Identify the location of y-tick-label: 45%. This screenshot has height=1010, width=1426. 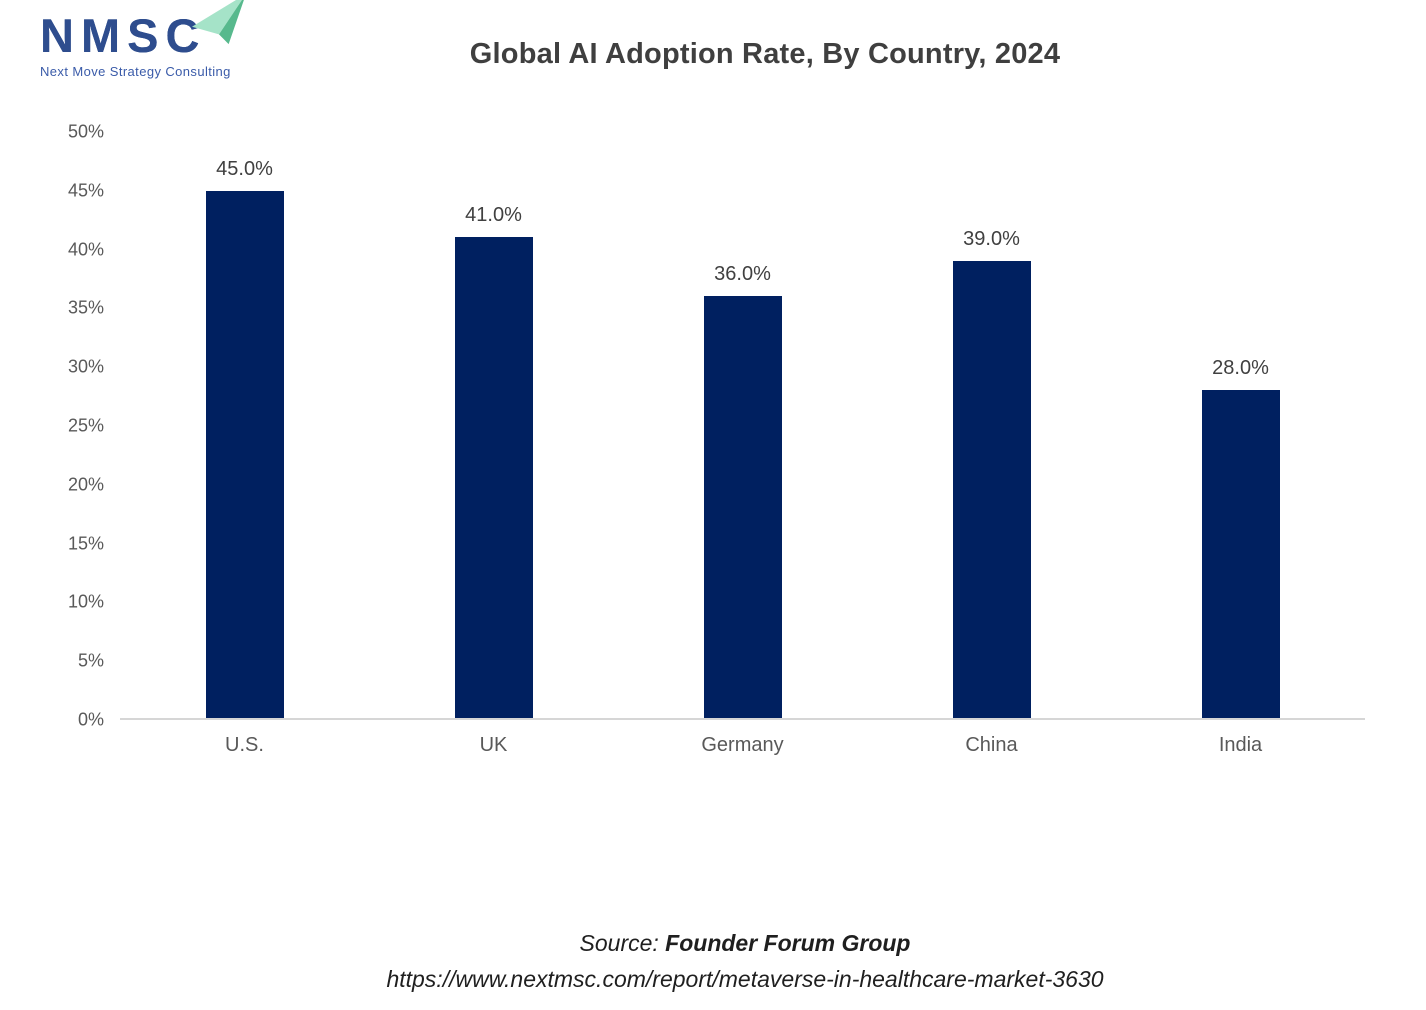
(85, 190).